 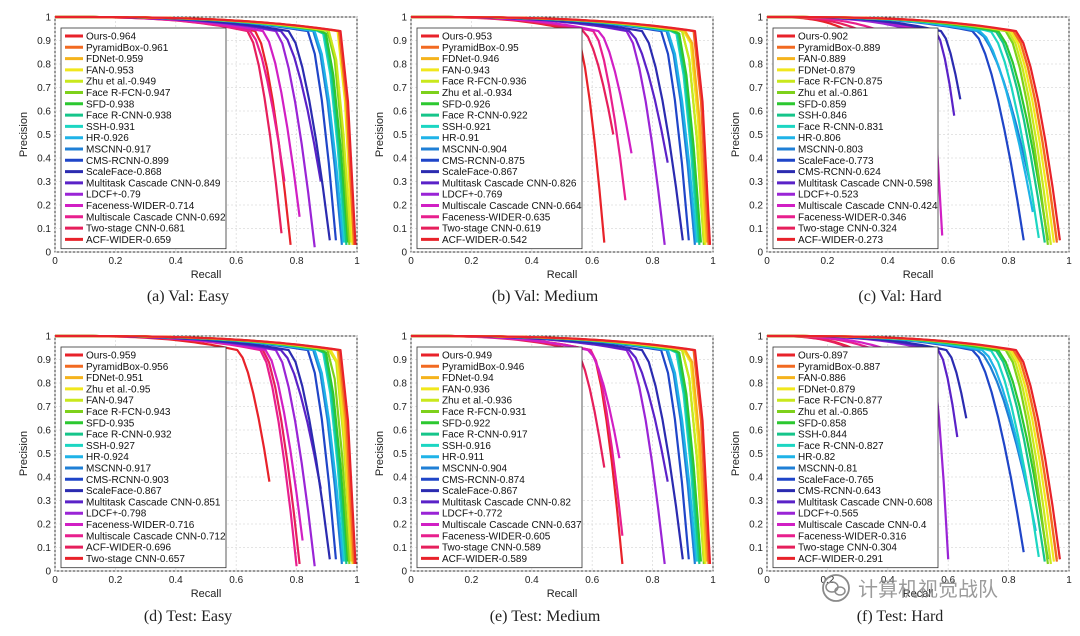 I want to click on y-axis-label: Precision, so click(x=380, y=134).